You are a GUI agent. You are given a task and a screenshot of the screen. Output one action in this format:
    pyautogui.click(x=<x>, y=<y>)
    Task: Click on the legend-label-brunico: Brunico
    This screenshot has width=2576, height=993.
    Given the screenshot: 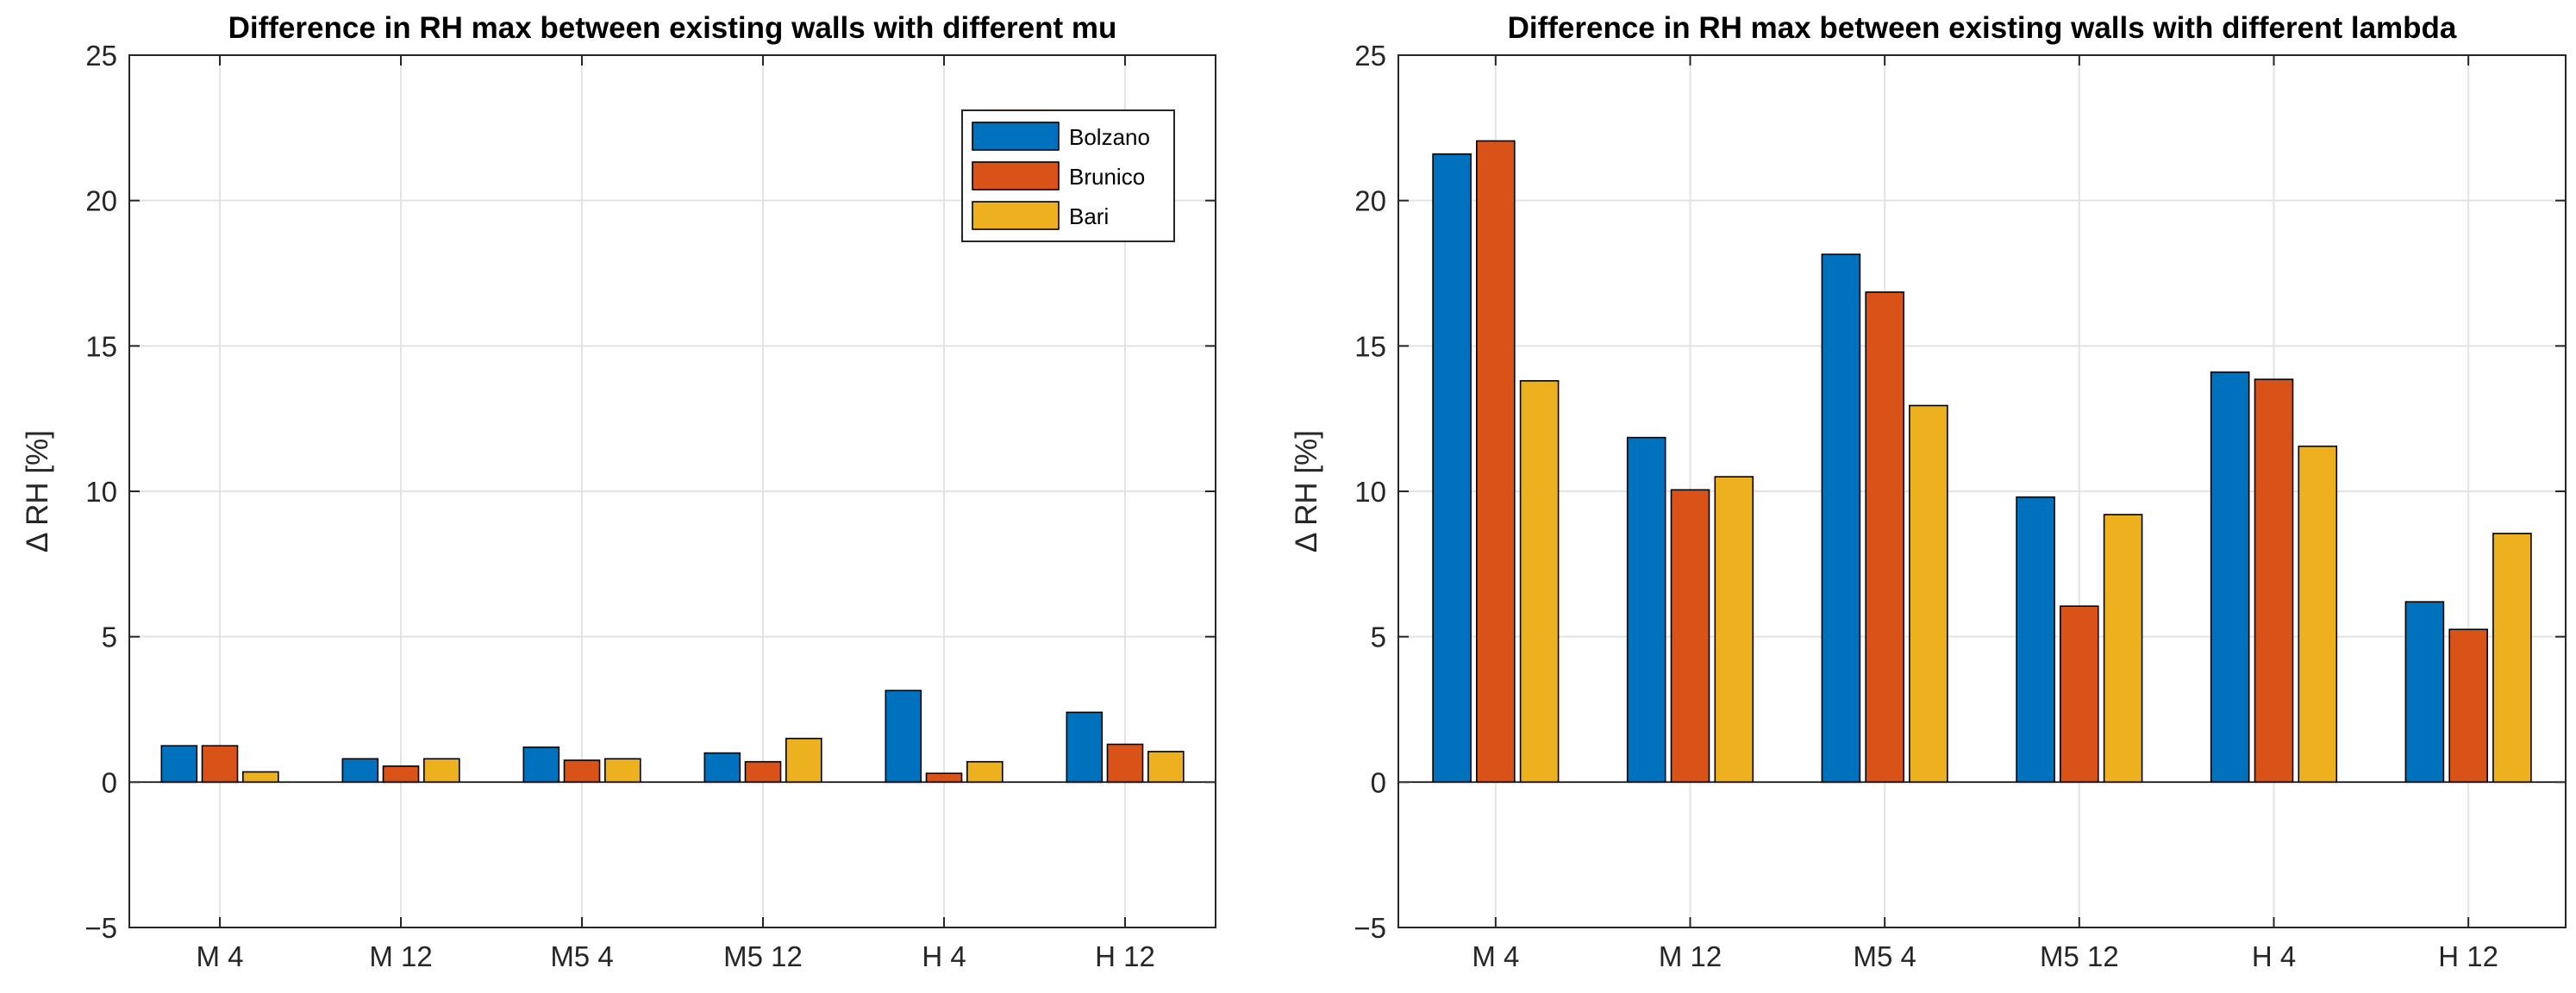 What is the action you would take?
    pyautogui.click(x=1107, y=177)
    